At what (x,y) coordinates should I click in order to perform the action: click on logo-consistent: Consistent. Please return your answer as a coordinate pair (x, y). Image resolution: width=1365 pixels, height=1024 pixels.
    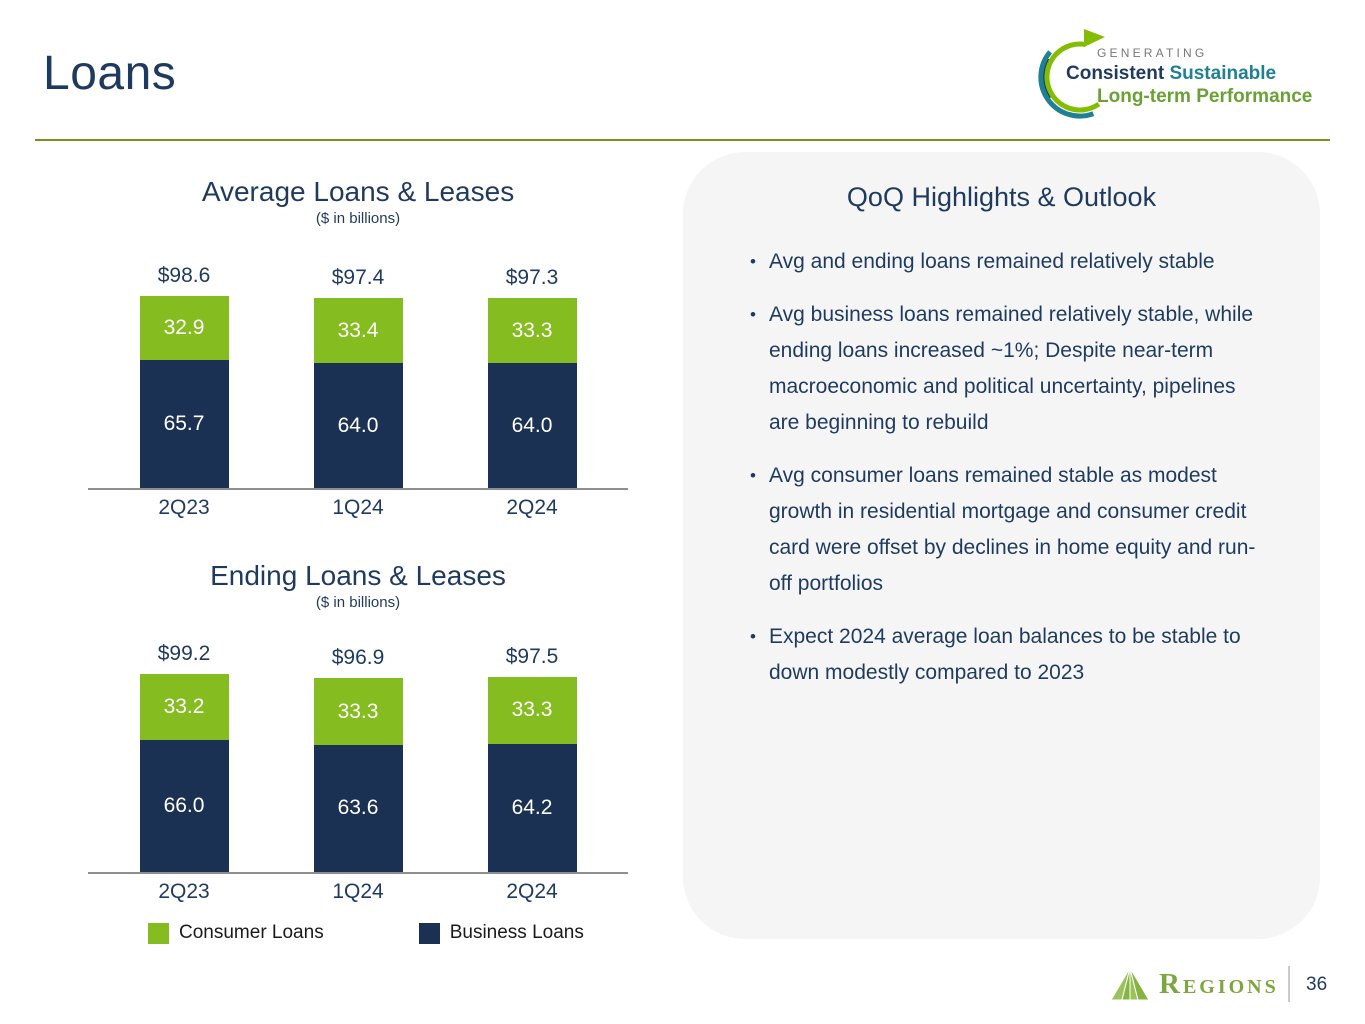
    Looking at the image, I should click on (1115, 73).